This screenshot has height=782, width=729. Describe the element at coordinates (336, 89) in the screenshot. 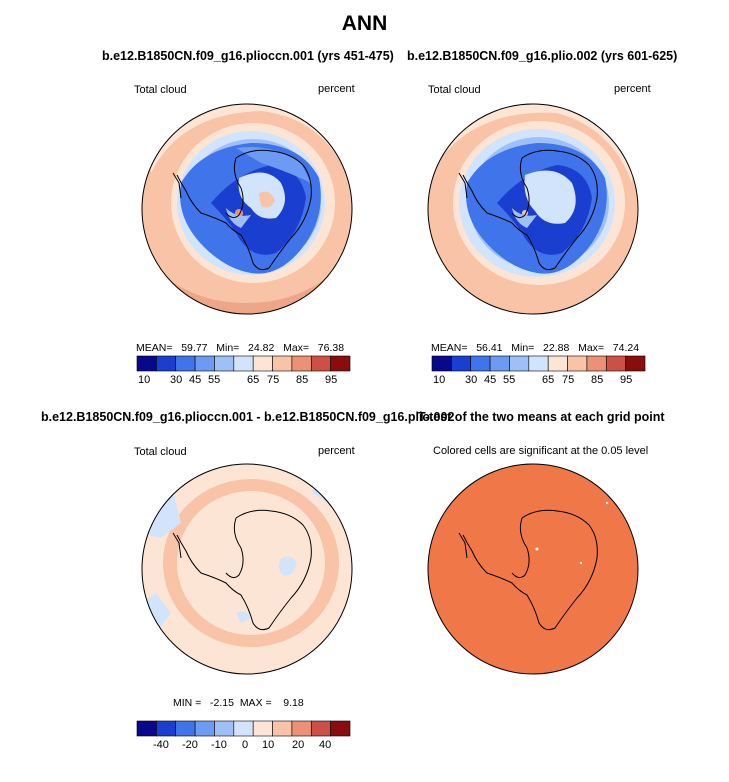

I see `panel-1-units-label: percent` at that location.